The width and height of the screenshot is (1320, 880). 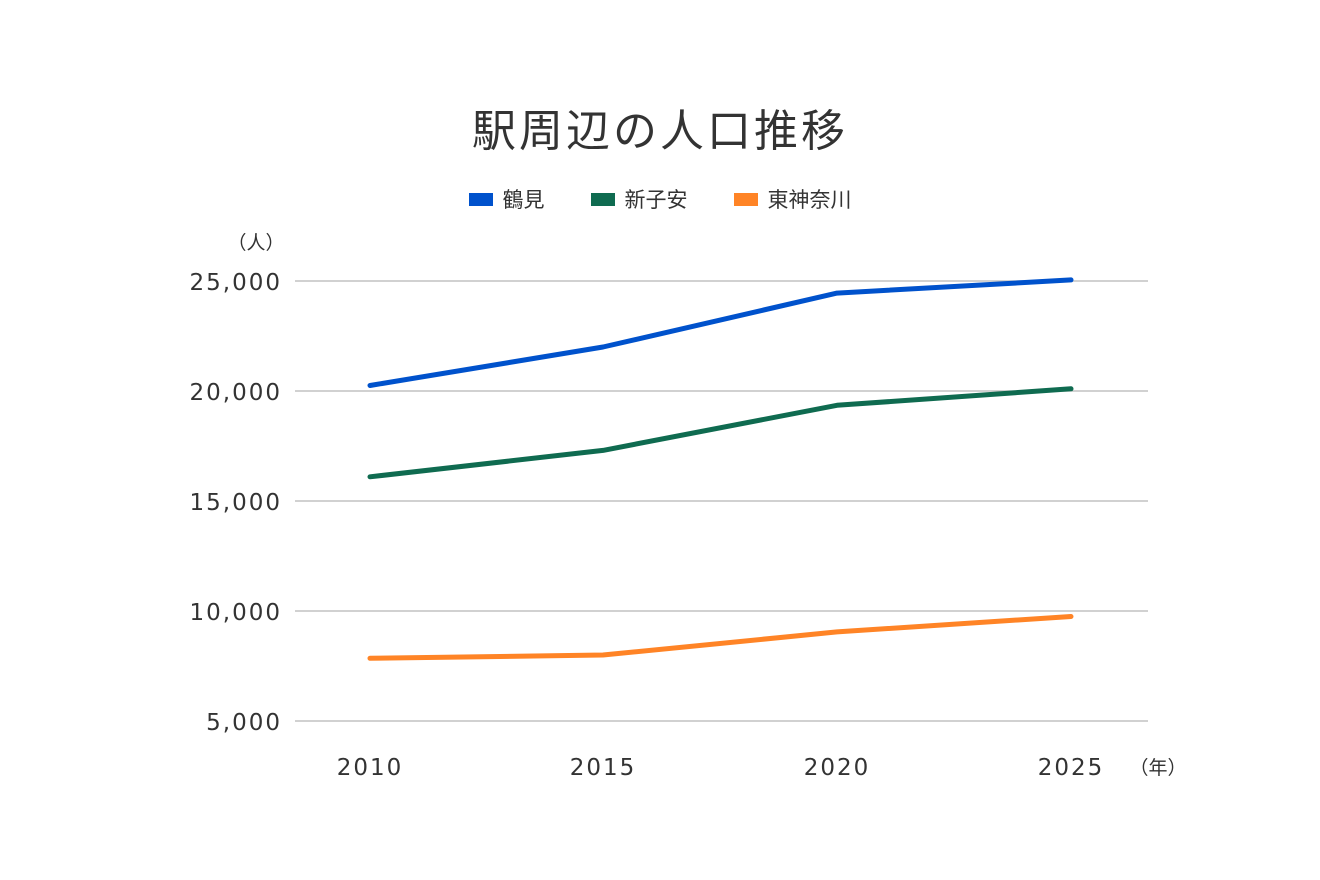 I want to click on y-tick-label: 15,000, so click(x=236, y=503).